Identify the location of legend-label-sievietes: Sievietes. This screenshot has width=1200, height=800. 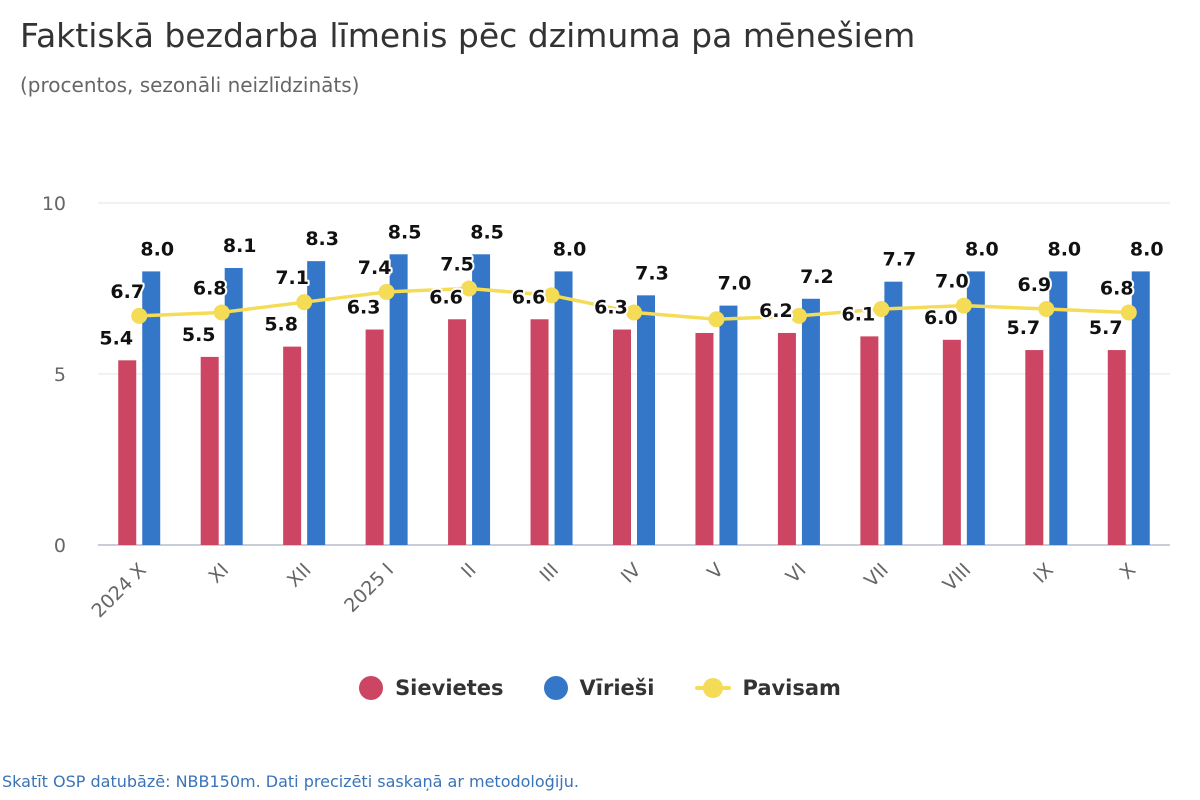
(449, 688).